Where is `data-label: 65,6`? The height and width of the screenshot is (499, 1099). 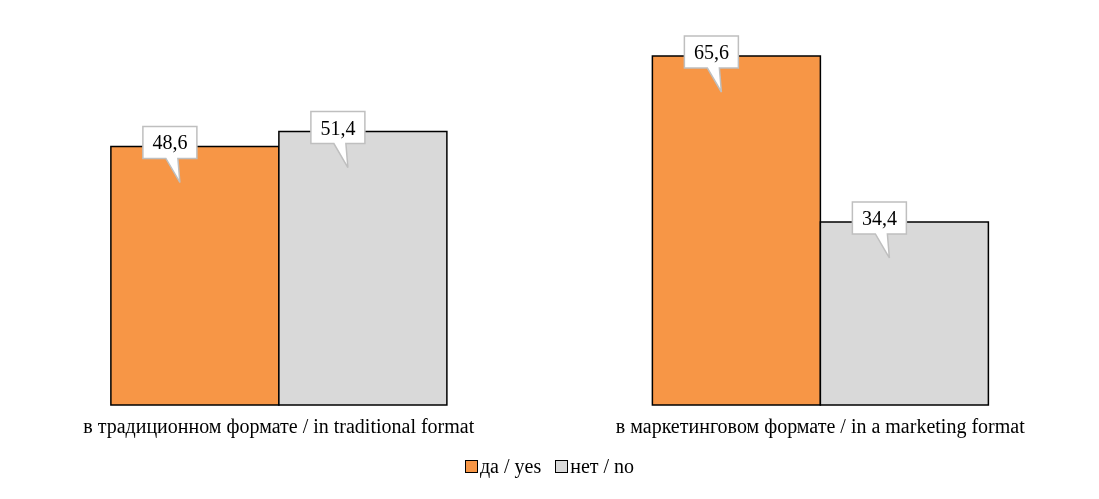
data-label: 65,6 is located at coordinates (711, 52).